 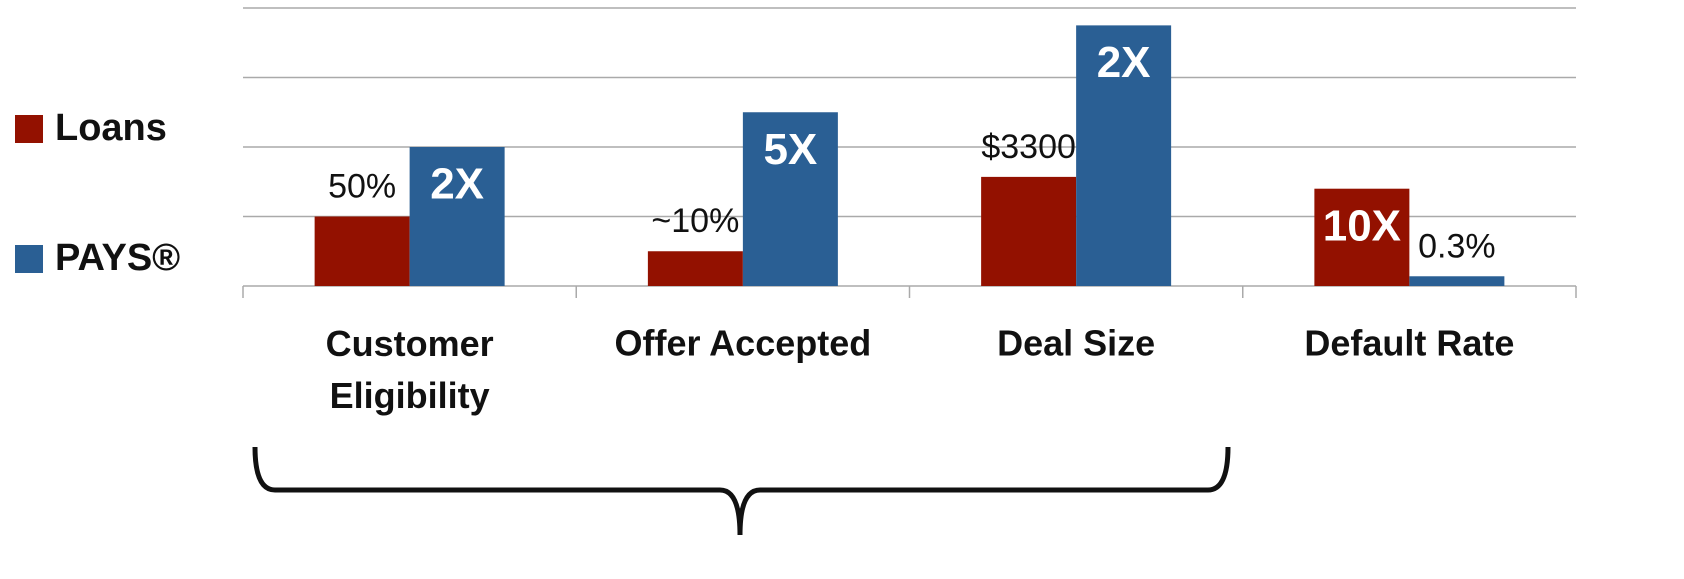 What do you see at coordinates (111, 128) in the screenshot?
I see `legend-label: Loans` at bounding box center [111, 128].